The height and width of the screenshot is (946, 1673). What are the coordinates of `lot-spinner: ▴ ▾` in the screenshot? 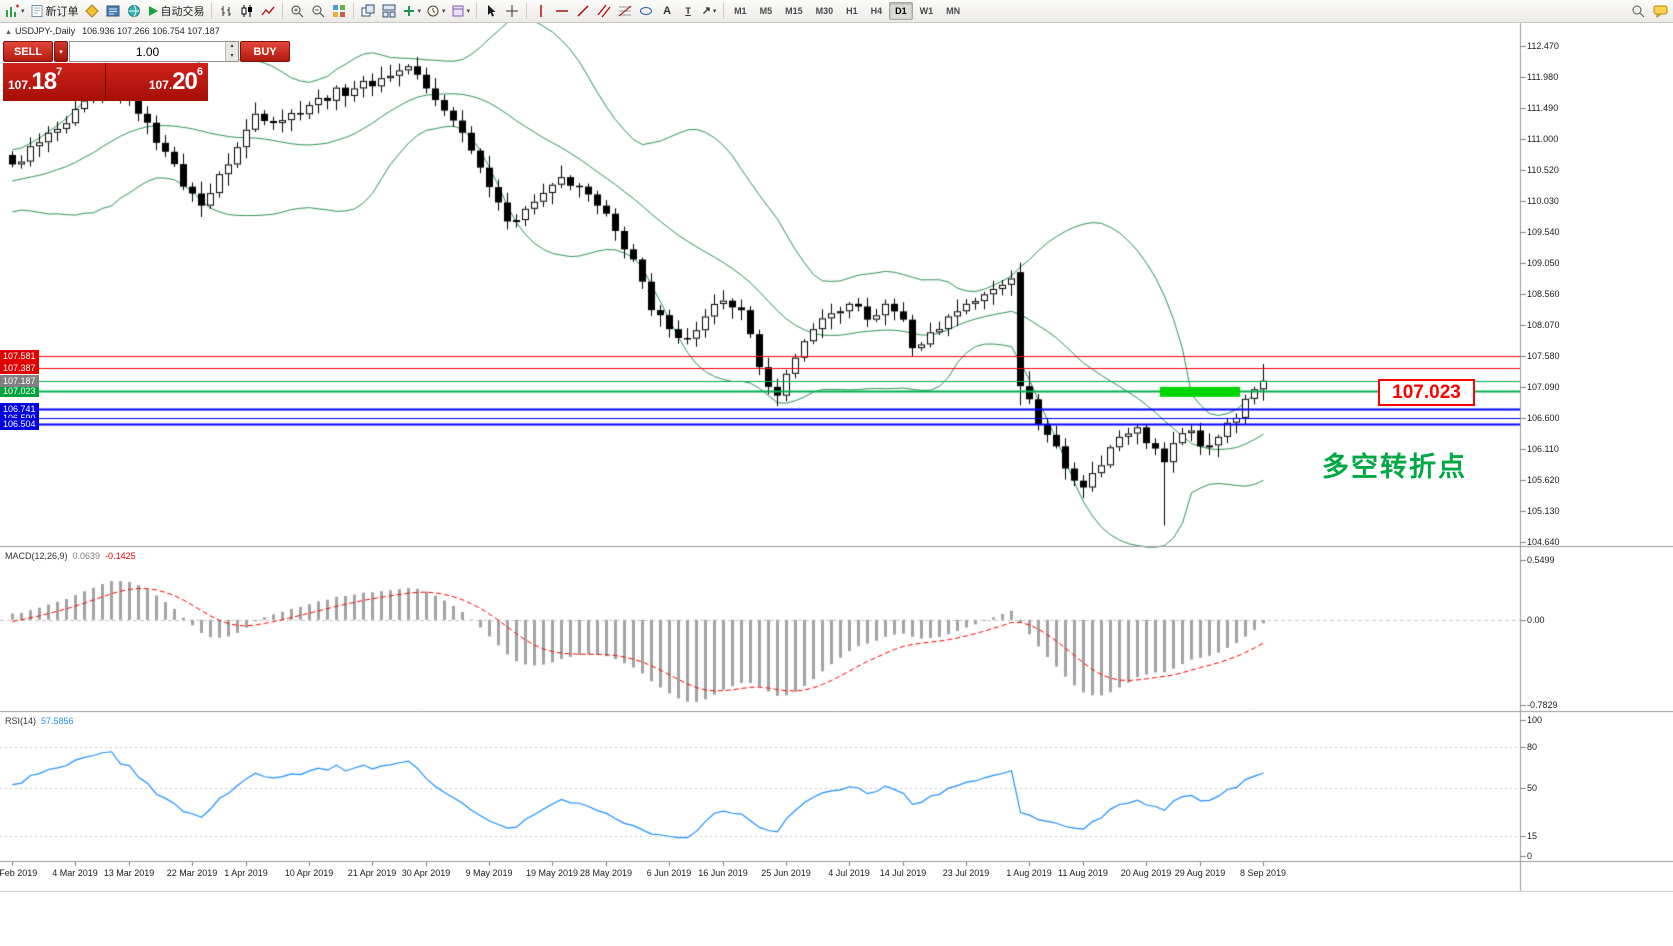 It's located at (231, 51).